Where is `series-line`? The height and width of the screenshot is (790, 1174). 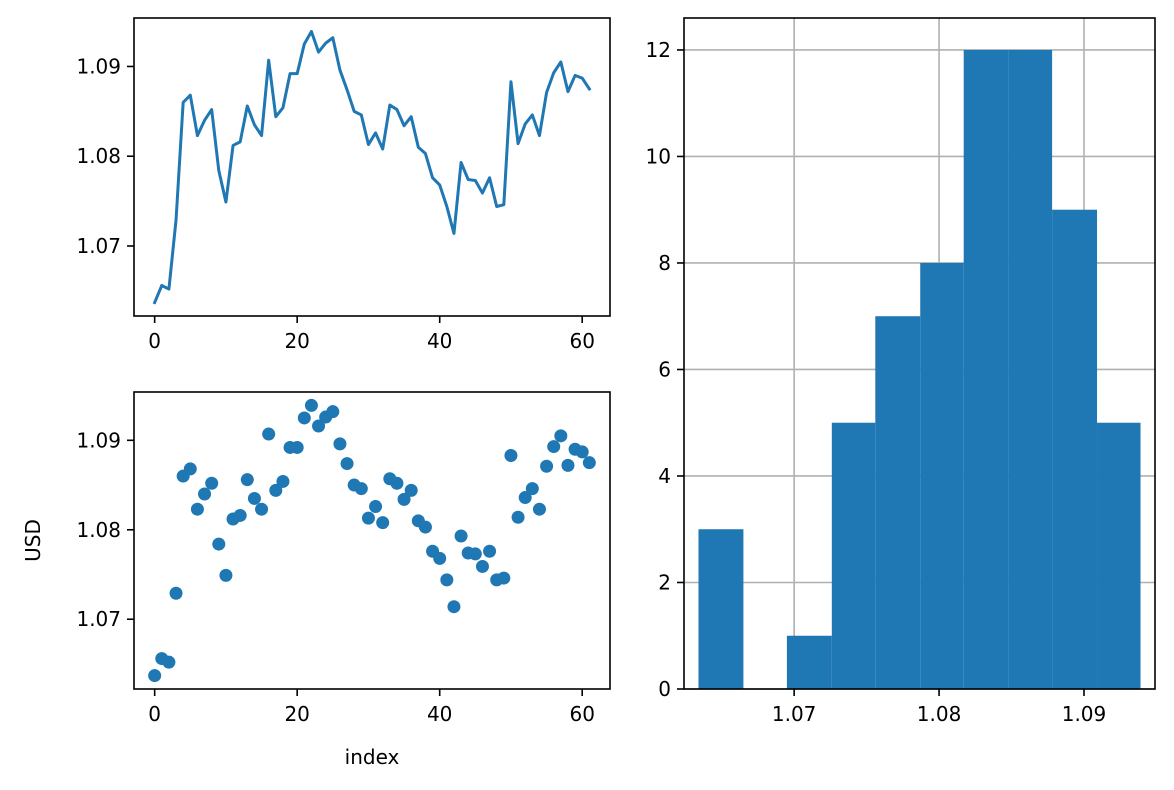 series-line is located at coordinates (372, 167).